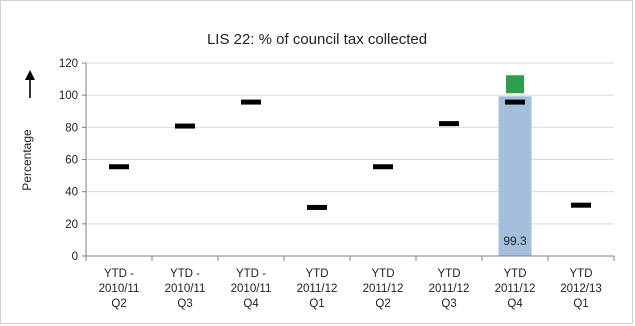 This screenshot has height=326, width=635. Describe the element at coordinates (515, 176) in the screenshot. I see `bar` at that location.